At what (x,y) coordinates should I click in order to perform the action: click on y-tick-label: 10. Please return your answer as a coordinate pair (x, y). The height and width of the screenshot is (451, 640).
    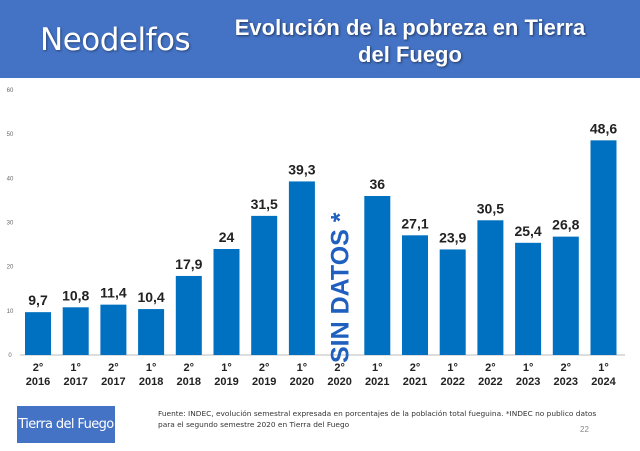
    Looking at the image, I should click on (10, 312).